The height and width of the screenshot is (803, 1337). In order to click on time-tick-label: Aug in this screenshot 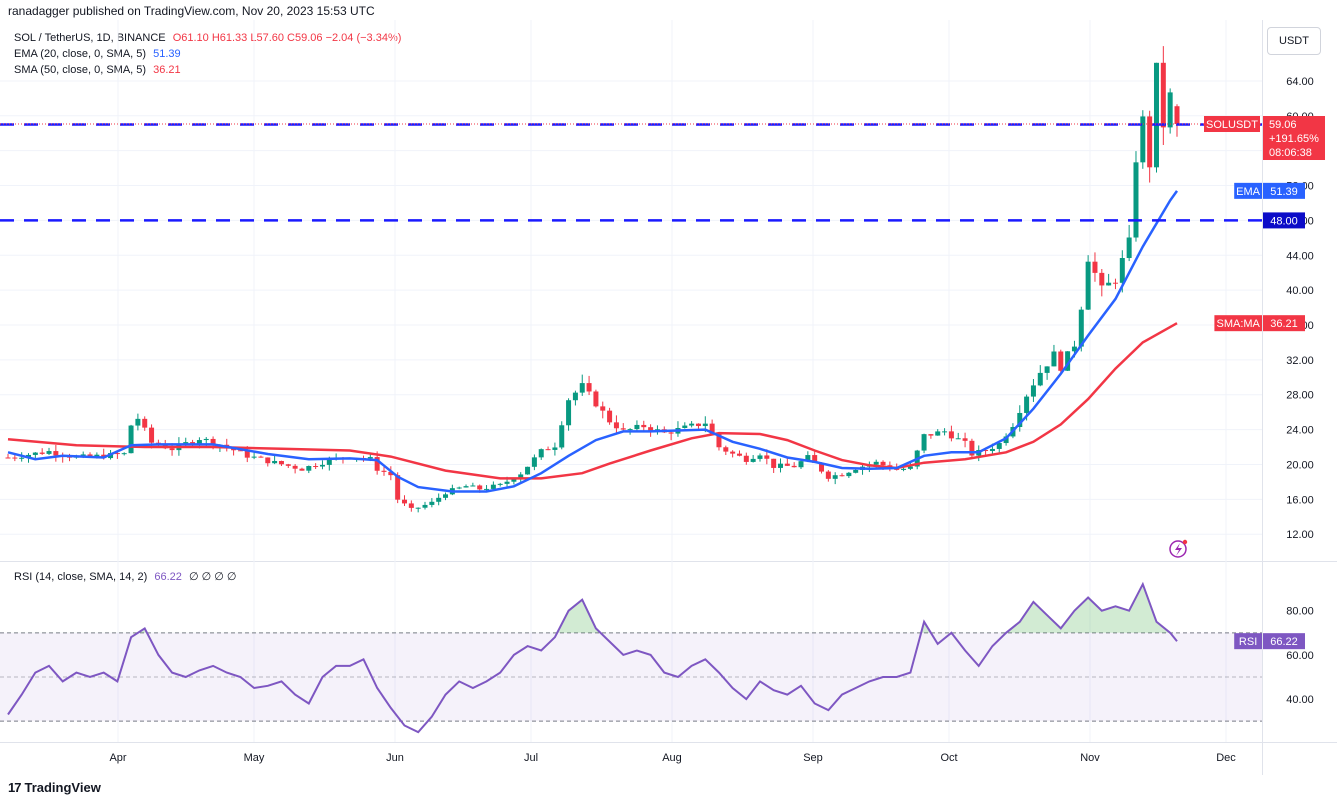, I will do `click(672, 758)`.